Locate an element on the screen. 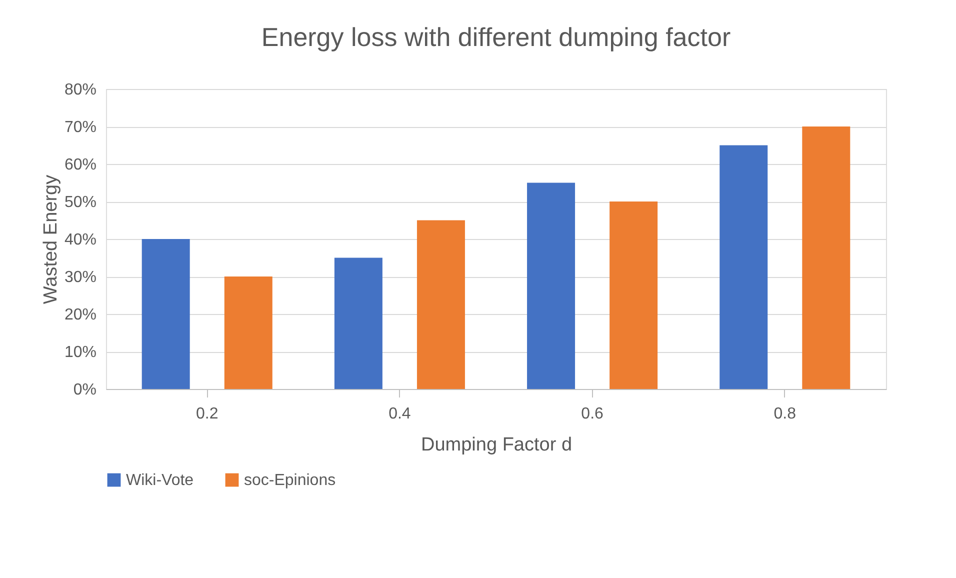 The image size is (956, 578). y-tick-label: 20% is located at coordinates (80, 315).